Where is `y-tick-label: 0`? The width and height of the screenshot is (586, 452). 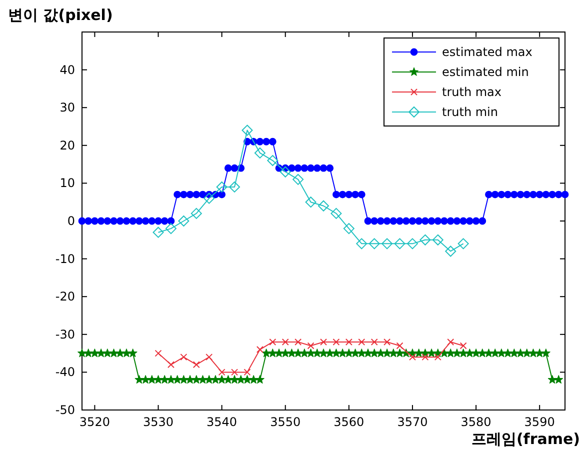 y-tick-label: 0 is located at coordinates (71, 221).